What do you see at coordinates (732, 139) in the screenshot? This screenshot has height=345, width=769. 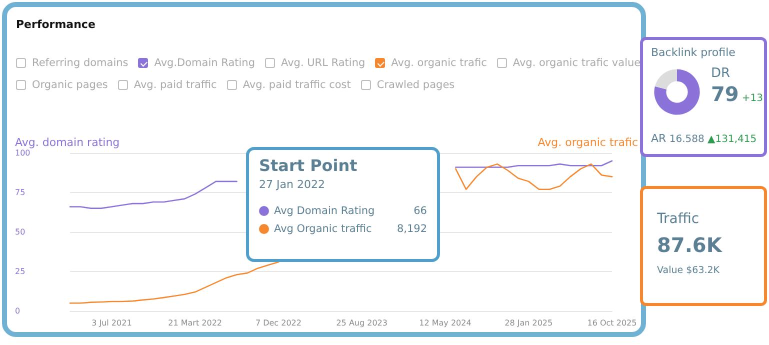 I see `text: ▲131,415` at bounding box center [732, 139].